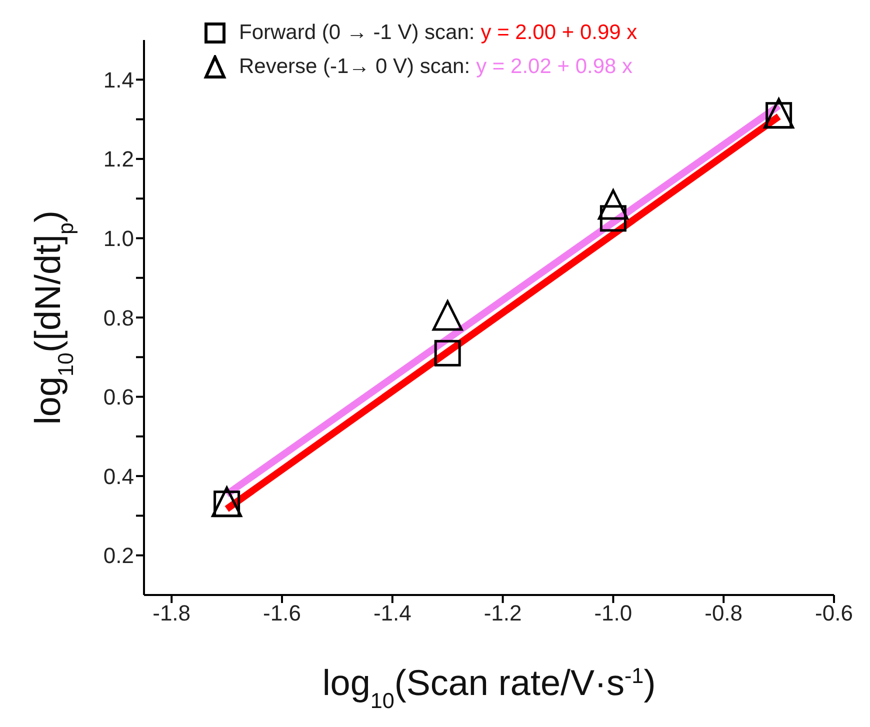 Image resolution: width=870 pixels, height=727 pixels. What do you see at coordinates (392, 613) in the screenshot?
I see `x-tick-label: -1.4` at bounding box center [392, 613].